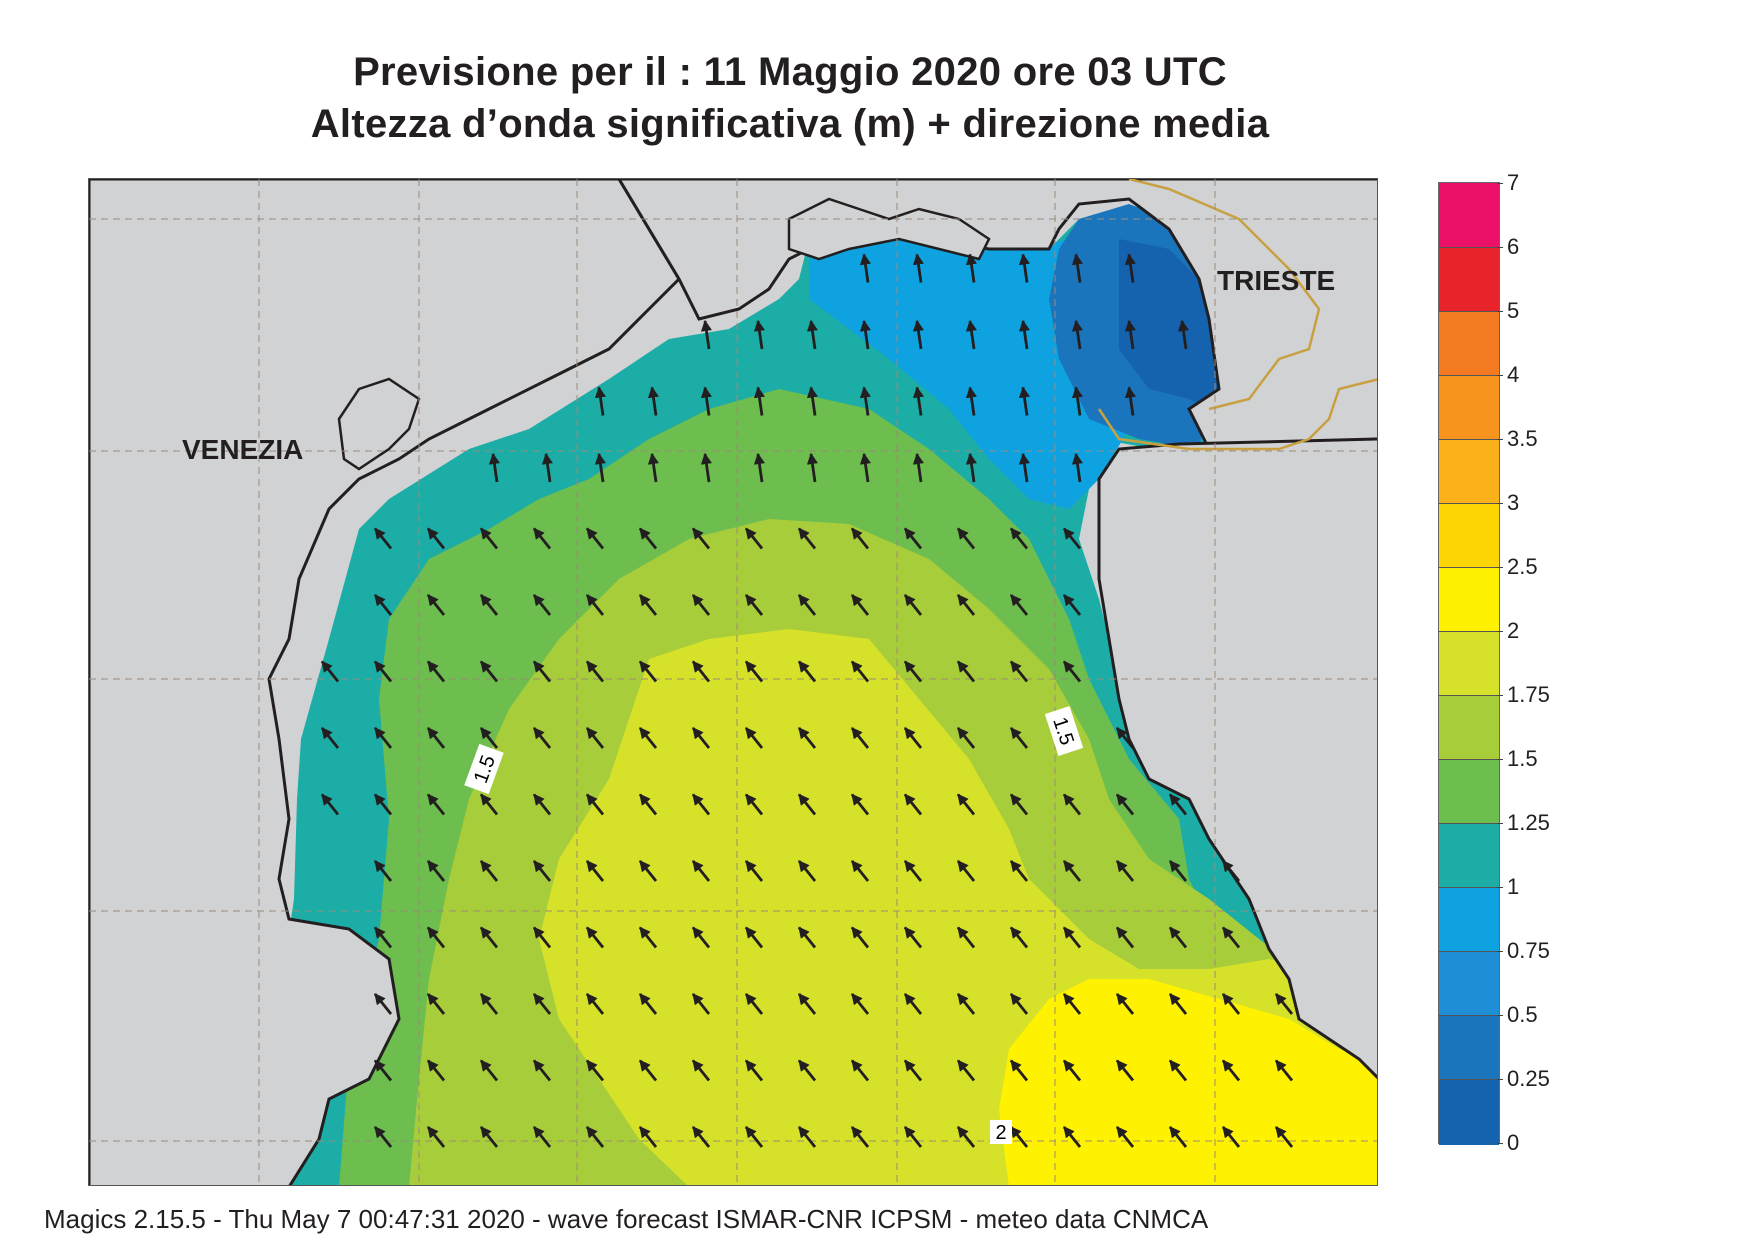 This screenshot has width=1755, height=1242. What do you see at coordinates (1528, 950) in the screenshot?
I see `legend-label: 0.75` at bounding box center [1528, 950].